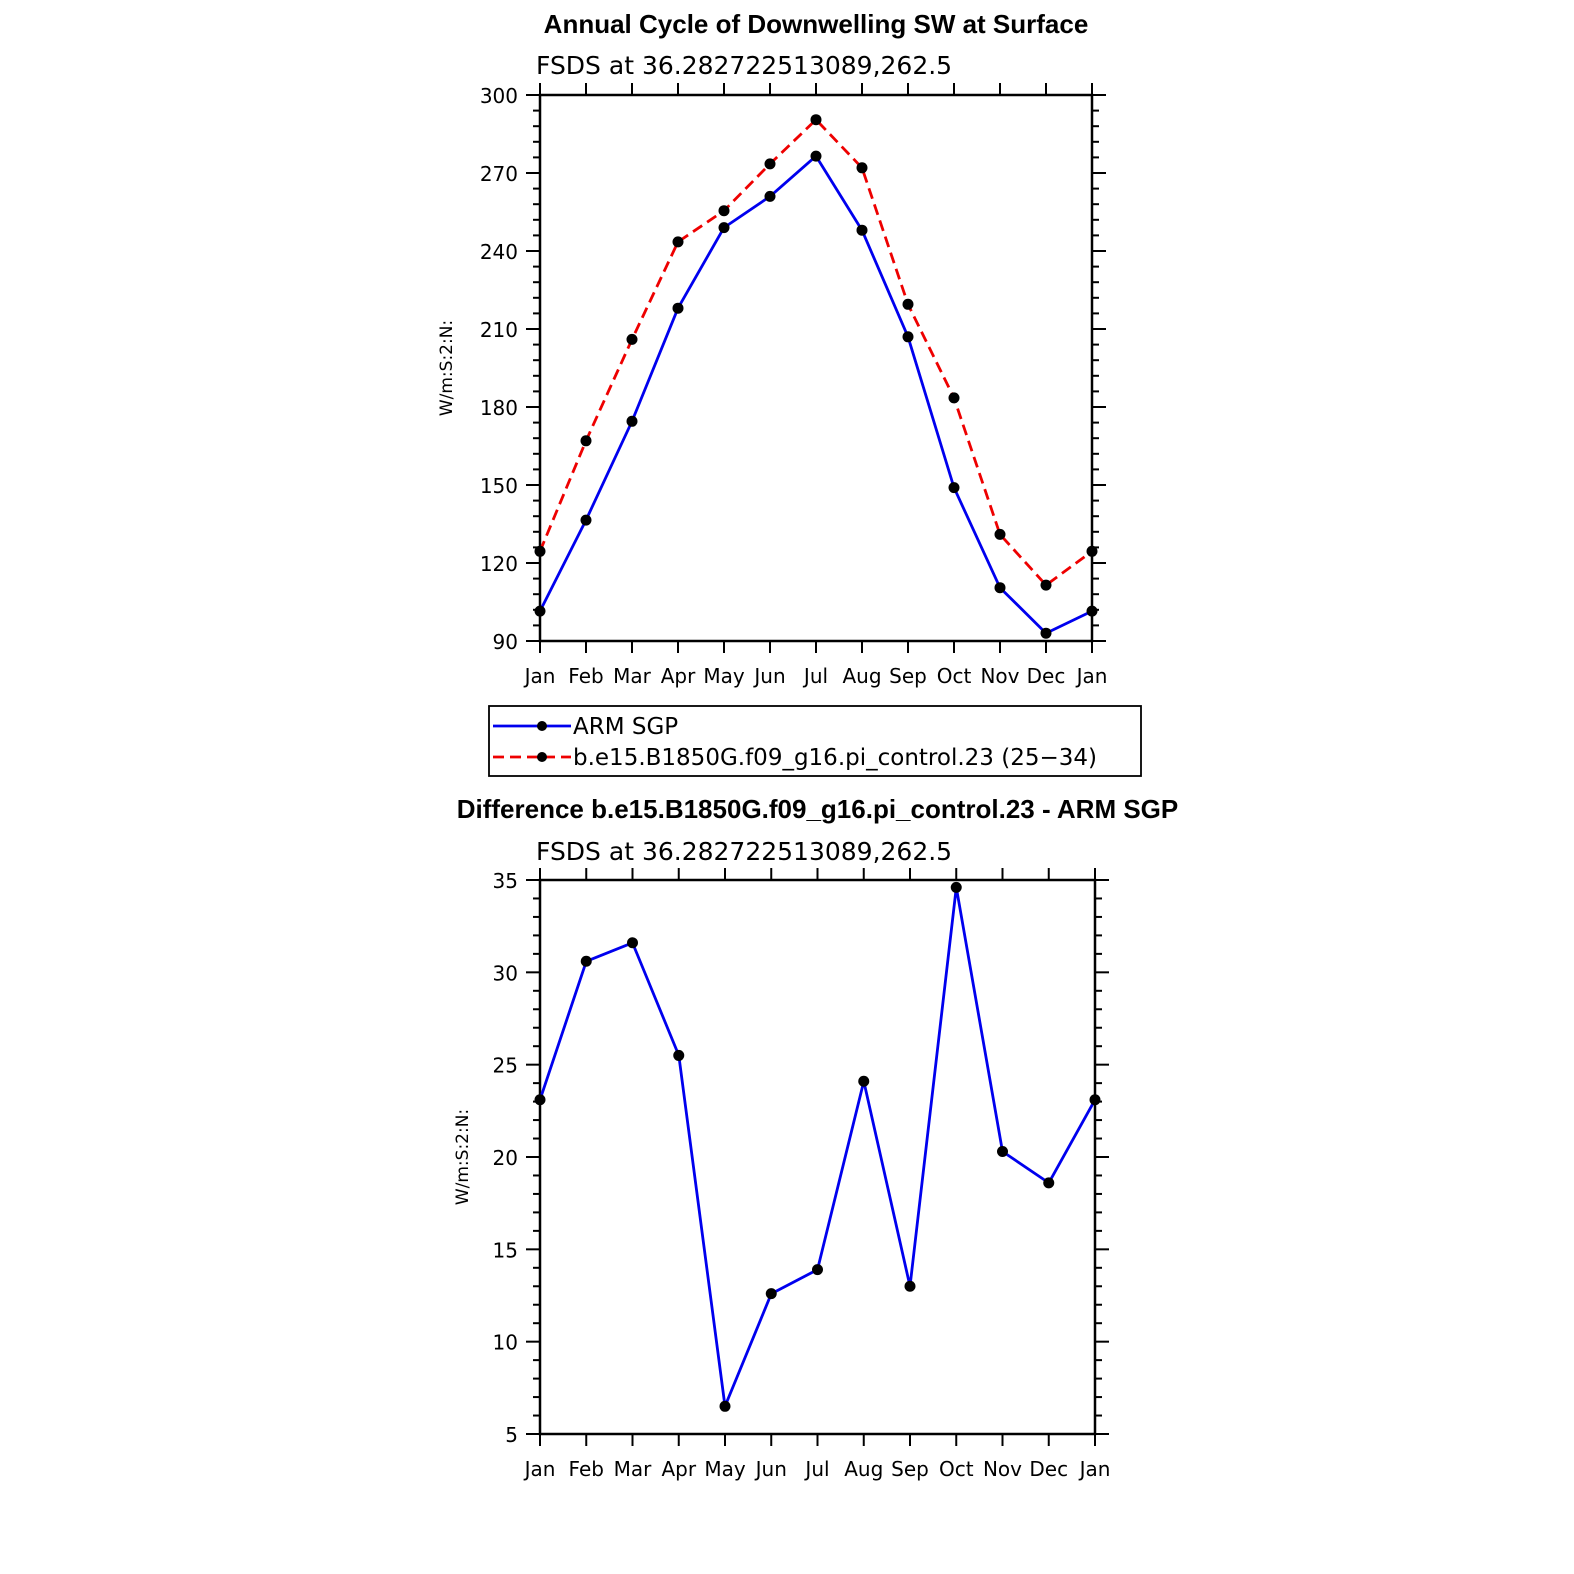 This screenshot has height=1574, width=1574. Describe the element at coordinates (505, 642) in the screenshot. I see `y-tick-label: 90` at that location.